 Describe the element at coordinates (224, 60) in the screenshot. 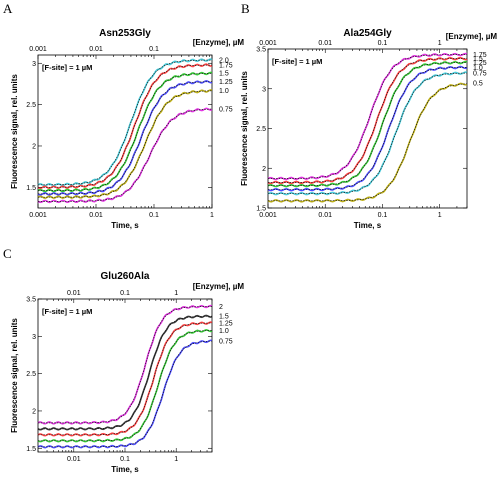

I see `series-label: 2.0` at that location.